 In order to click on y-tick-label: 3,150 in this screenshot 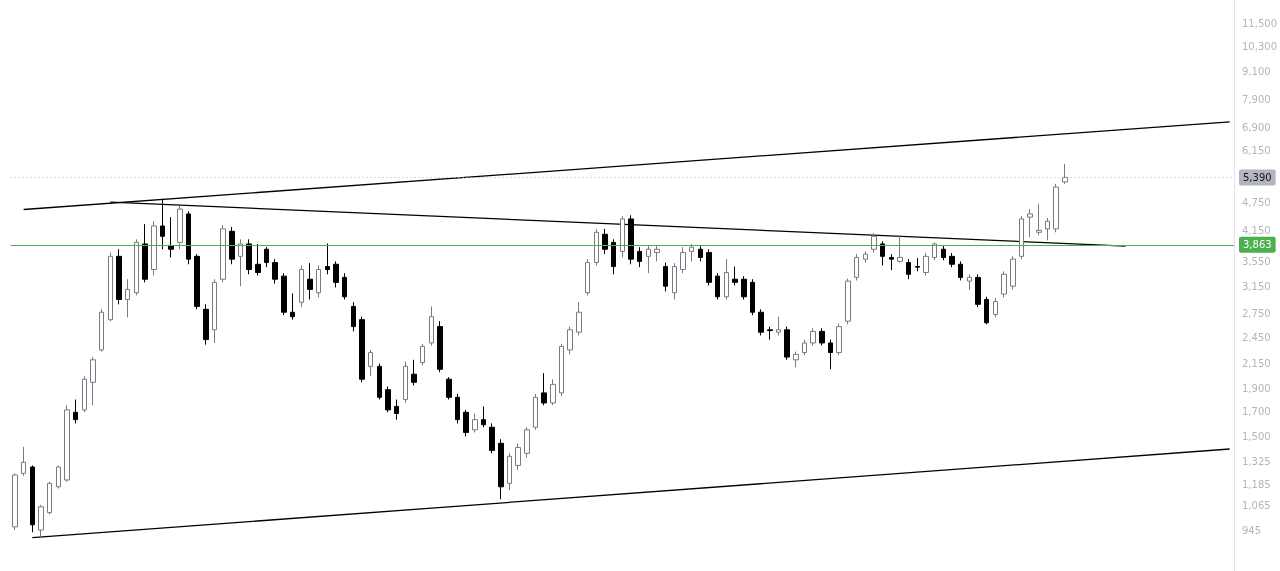, I will do `click(1256, 286)`.